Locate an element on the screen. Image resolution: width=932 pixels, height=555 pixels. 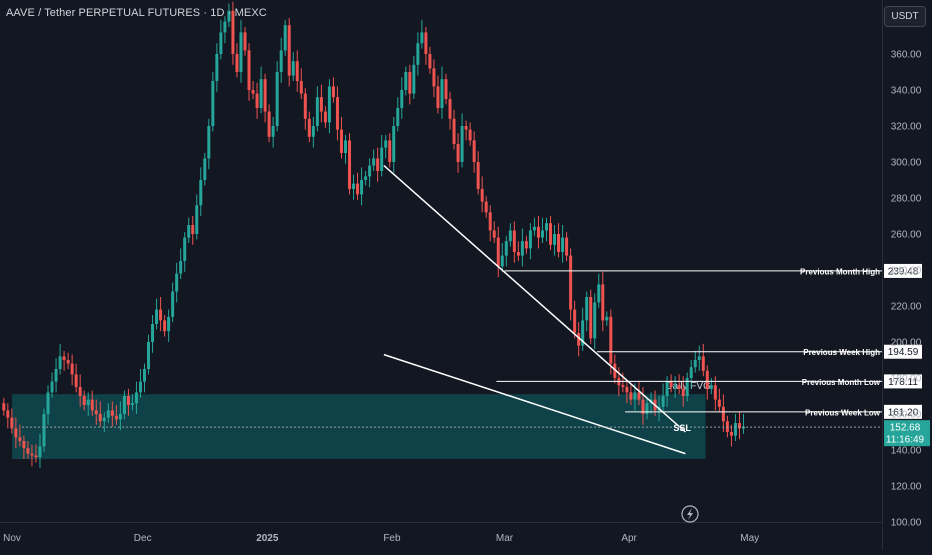
y-tick-label: 220.00 is located at coordinates (906, 307).